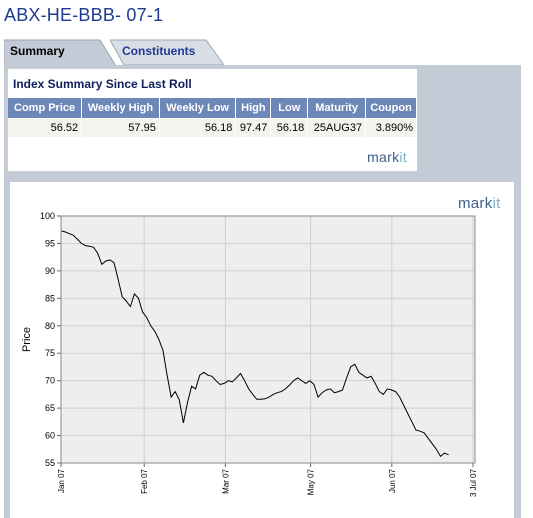 This screenshot has width=533, height=518. What do you see at coordinates (144, 480) in the screenshot?
I see `x-tick-label: Feb 07` at bounding box center [144, 480].